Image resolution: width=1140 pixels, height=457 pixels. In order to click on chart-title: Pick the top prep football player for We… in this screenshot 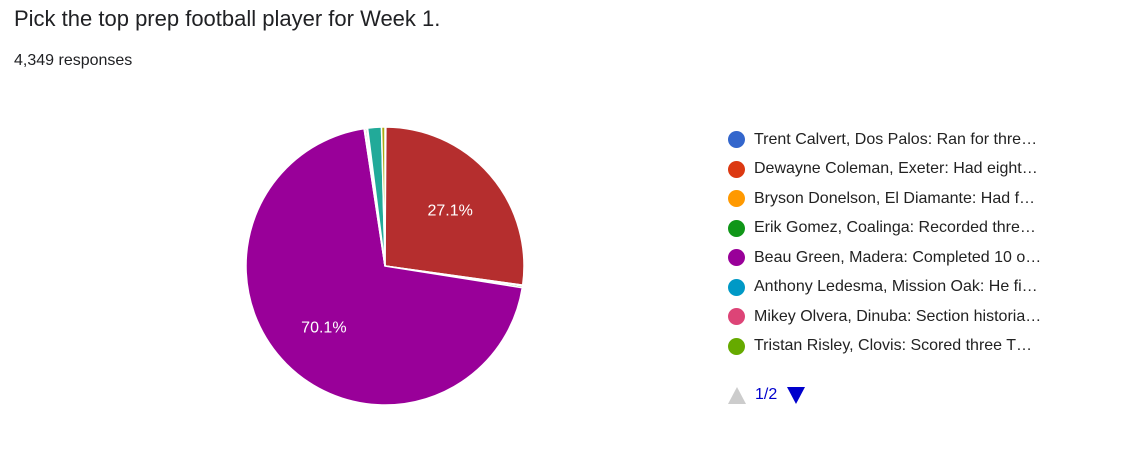, I will do `click(227, 18)`.